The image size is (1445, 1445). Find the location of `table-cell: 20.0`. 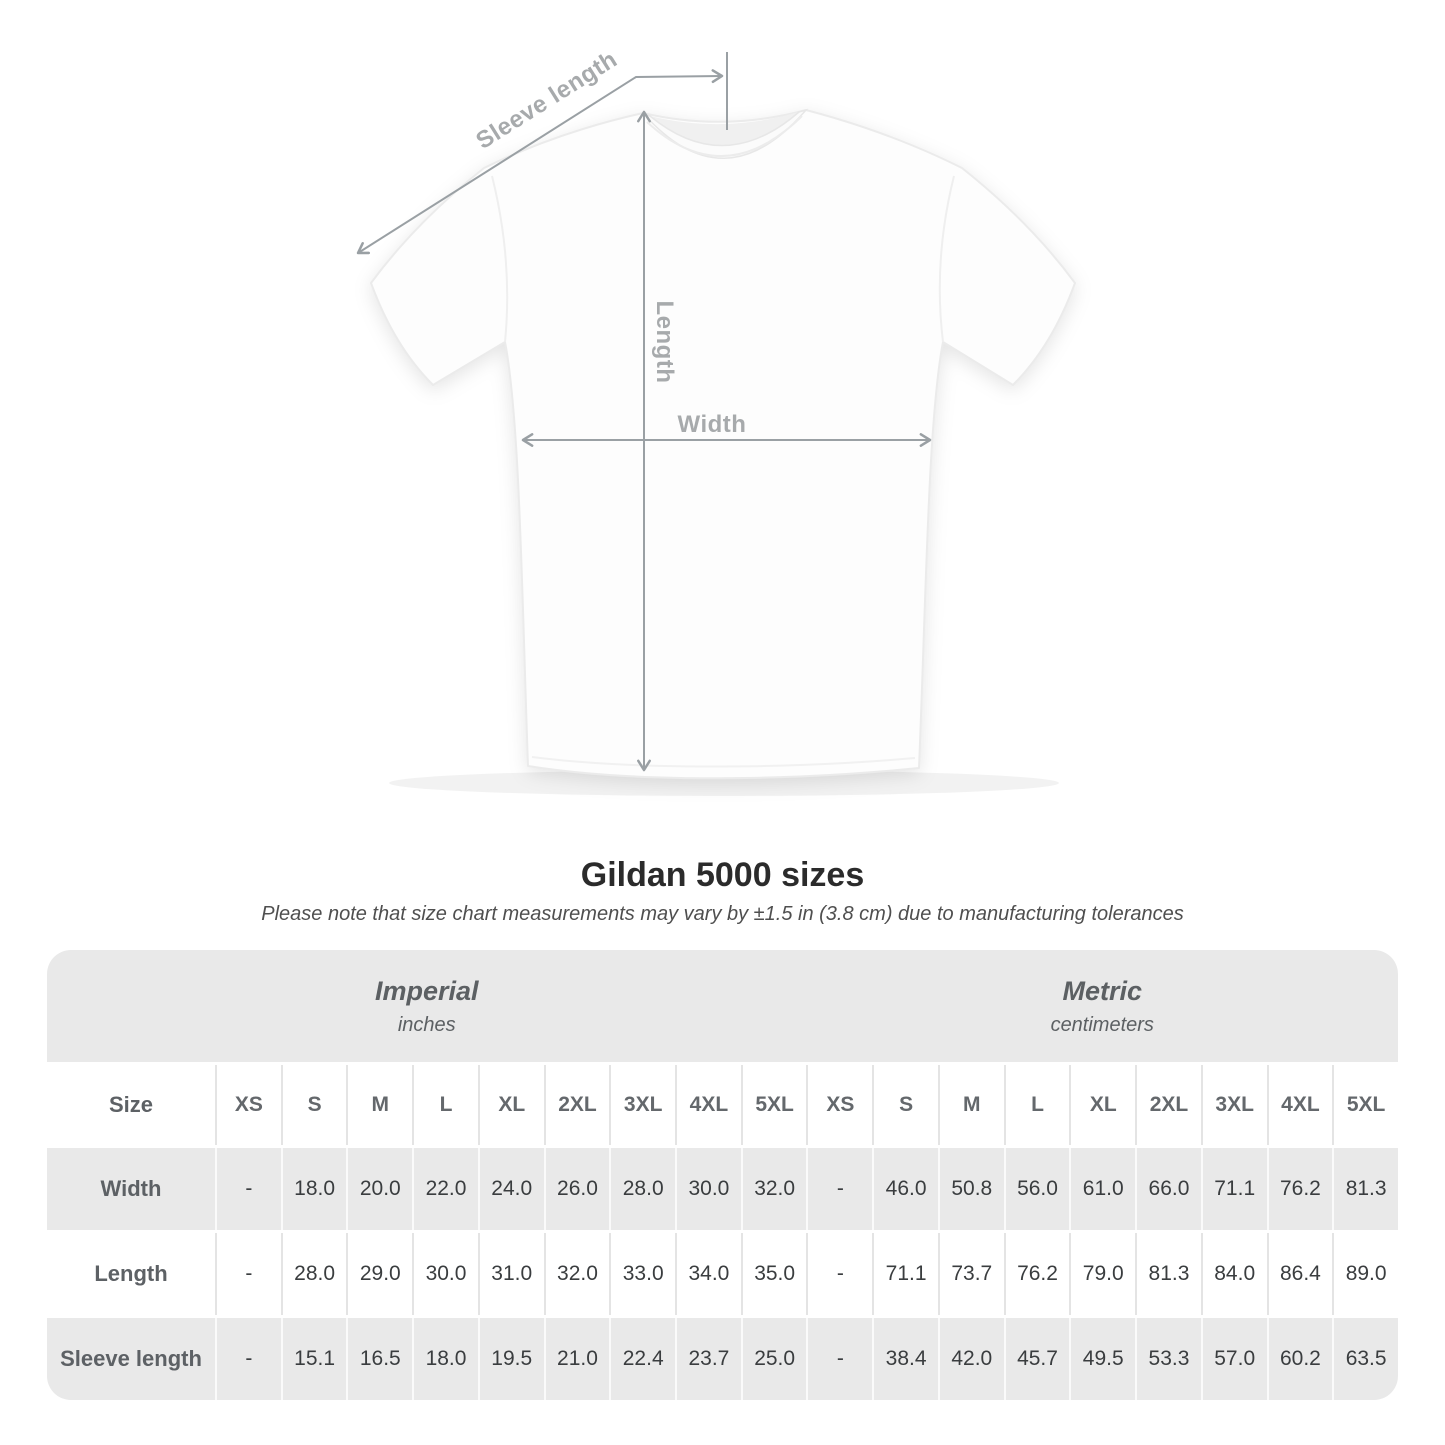

table-cell: 20.0 is located at coordinates (379, 1189).